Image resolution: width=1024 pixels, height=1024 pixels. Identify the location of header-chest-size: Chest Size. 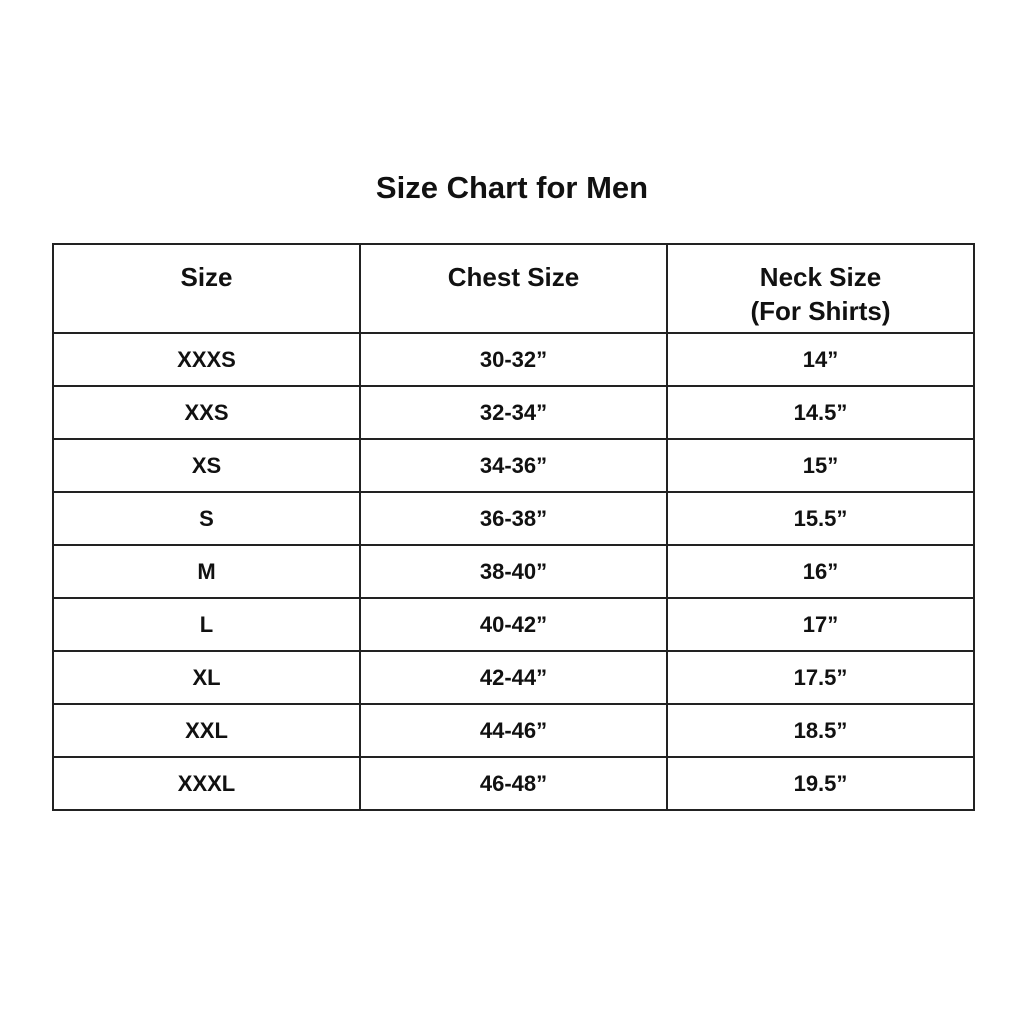
(513, 288).